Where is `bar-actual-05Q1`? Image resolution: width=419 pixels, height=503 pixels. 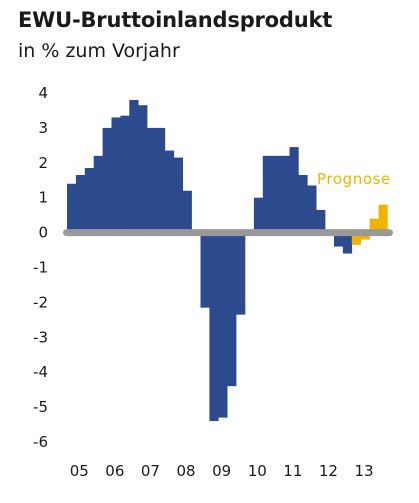
bar-actual-05Q1 is located at coordinates (72, 208).